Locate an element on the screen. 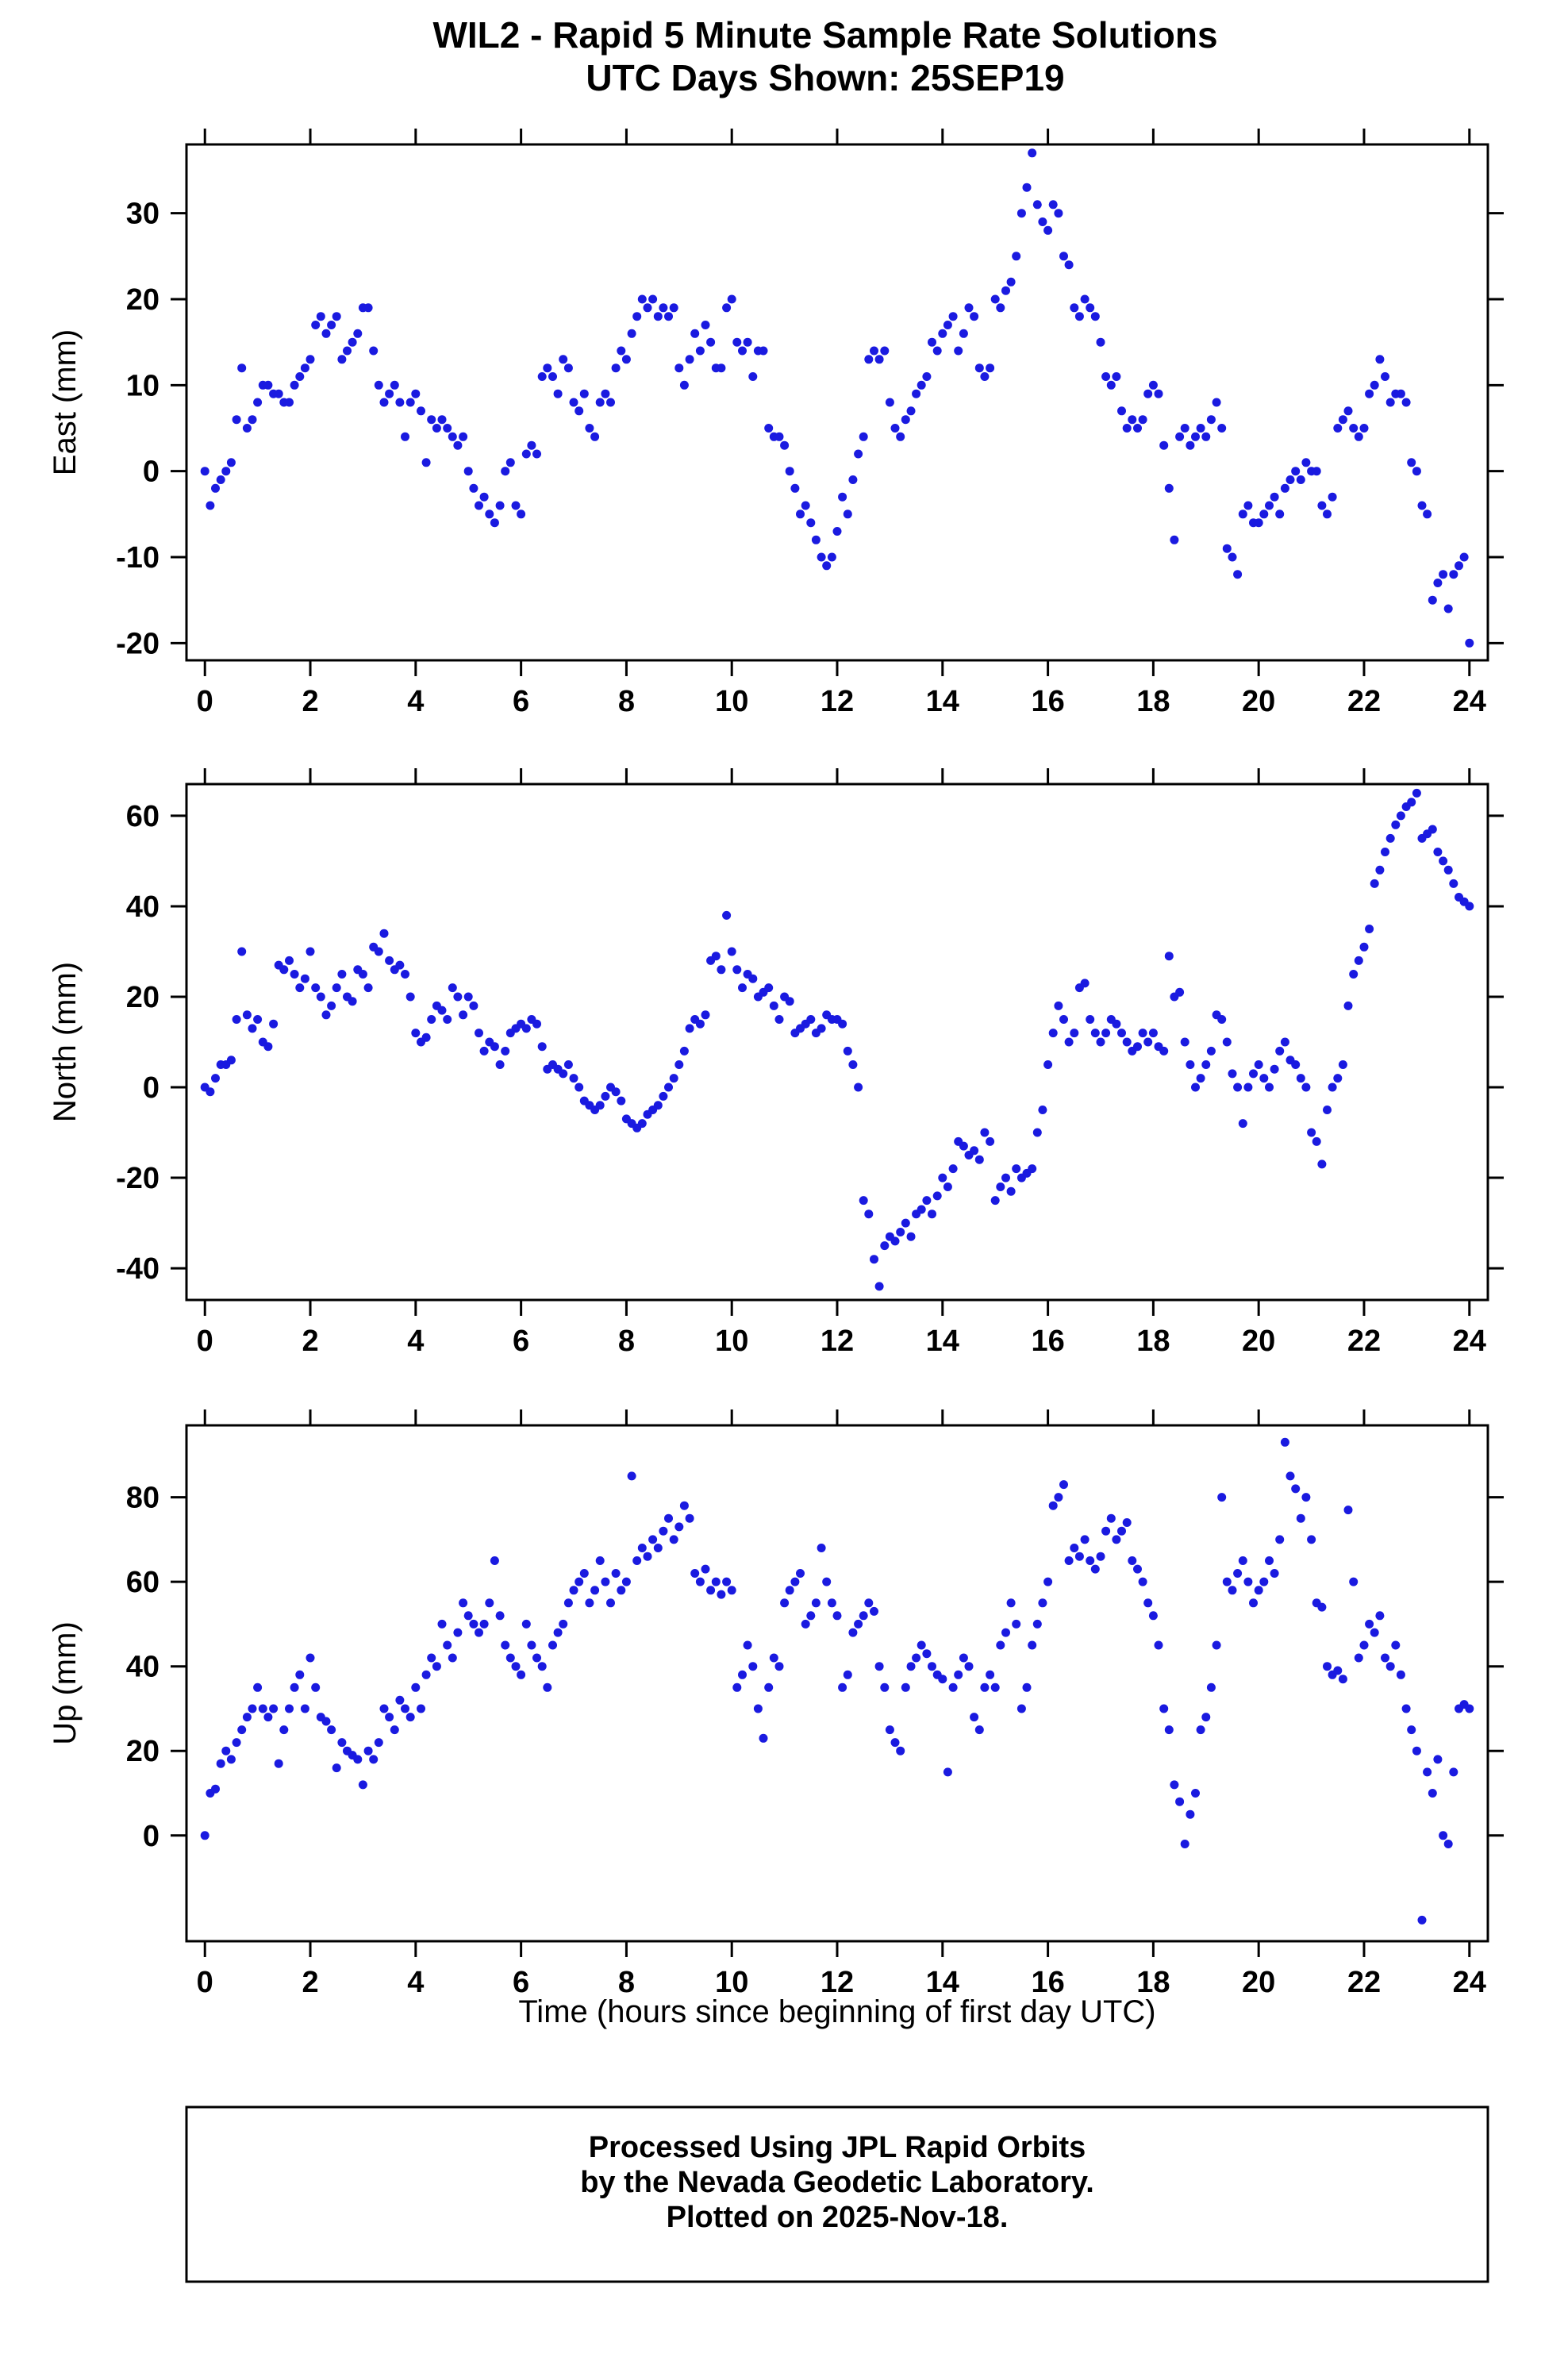 The height and width of the screenshot is (2365, 1568). x-tick-label: 8 is located at coordinates (626, 1982).